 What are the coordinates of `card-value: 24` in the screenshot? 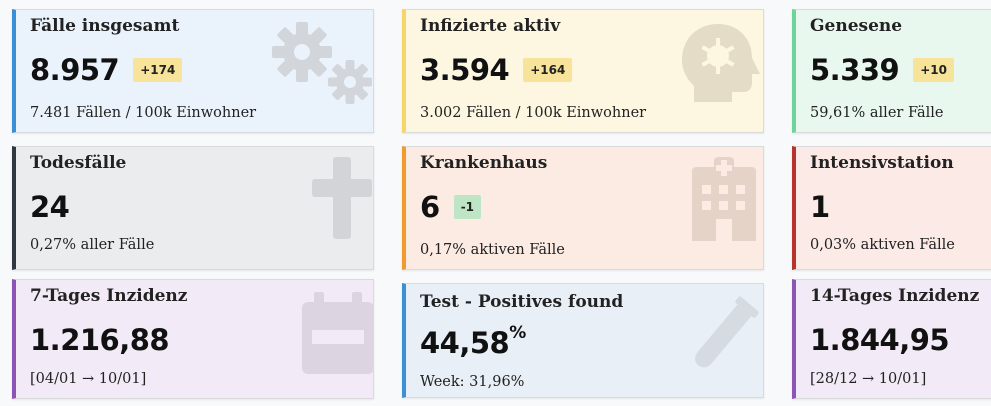 It's located at (50, 207).